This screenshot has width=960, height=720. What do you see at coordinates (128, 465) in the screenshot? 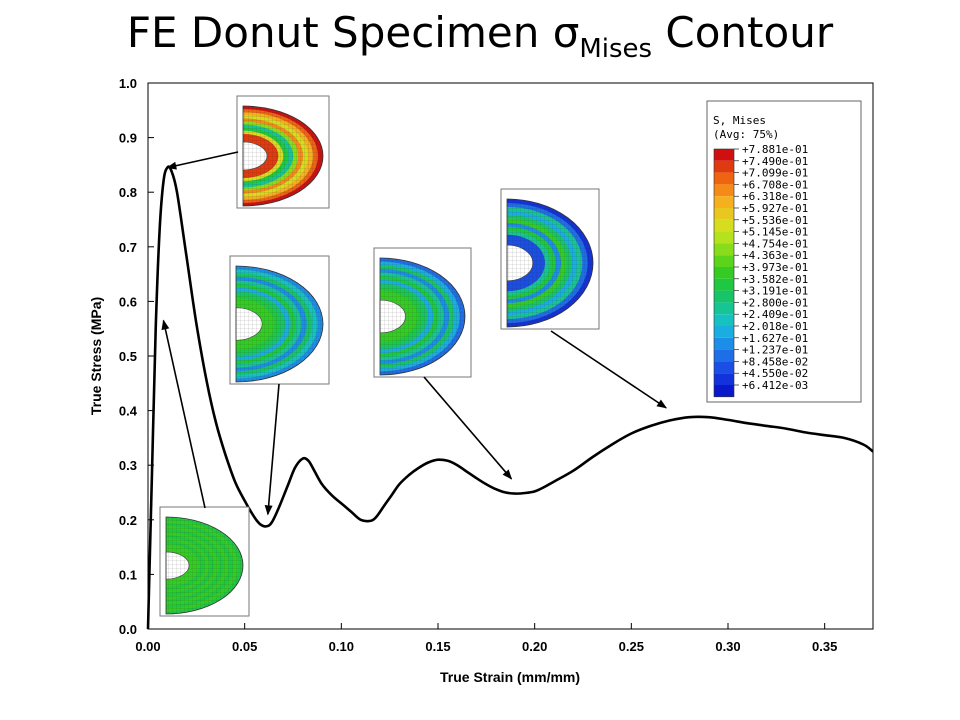
I see `y-tick-label-3: 0.3` at bounding box center [128, 465].